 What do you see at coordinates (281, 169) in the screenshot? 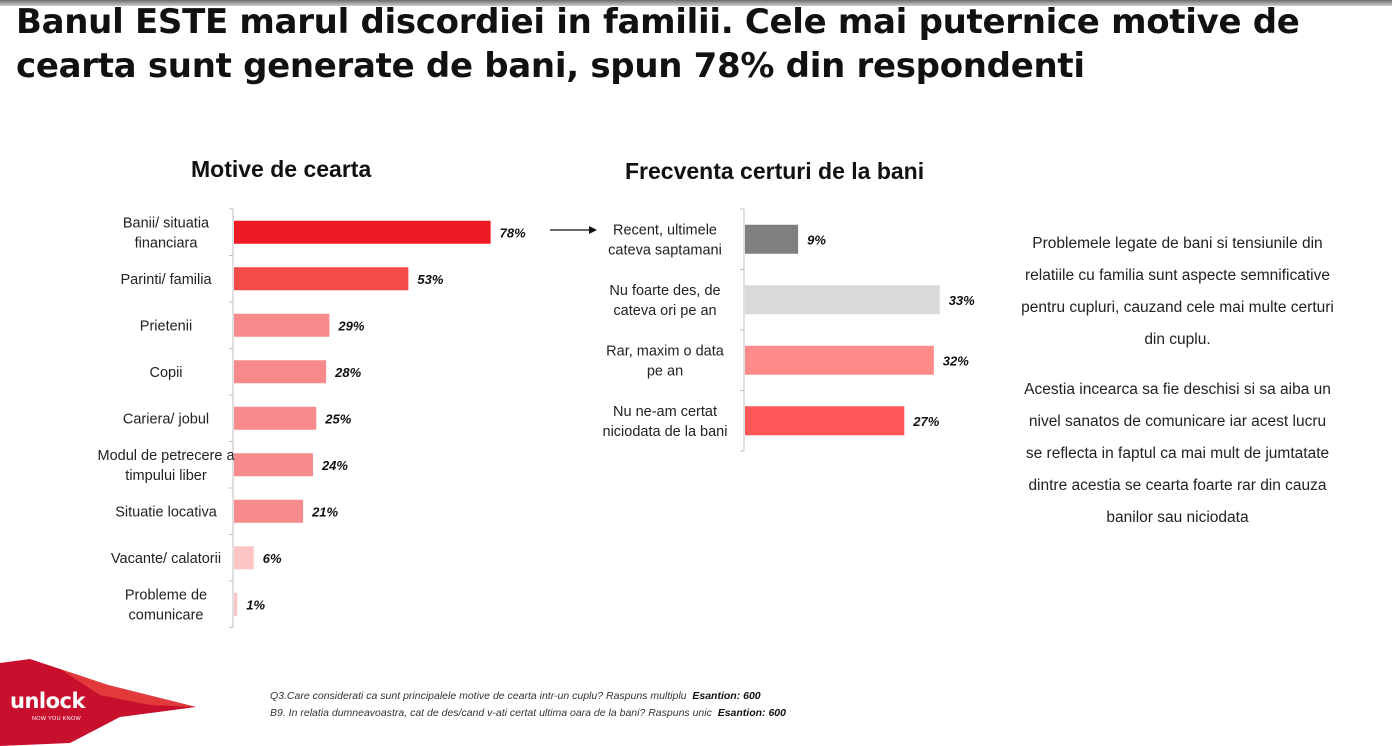
I see `chart-title-motive: Motive de cearta` at bounding box center [281, 169].